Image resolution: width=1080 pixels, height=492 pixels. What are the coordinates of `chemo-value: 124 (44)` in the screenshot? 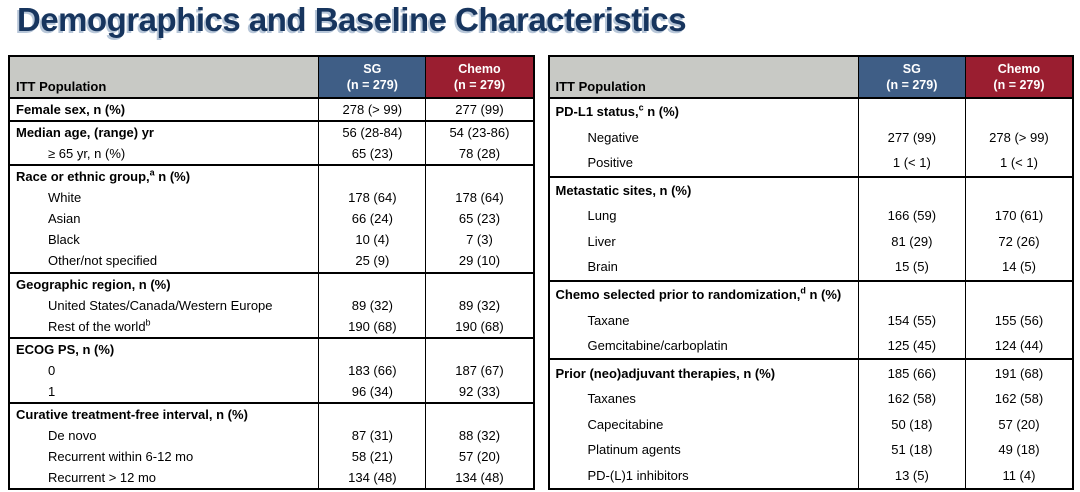 It's located at (1018, 345).